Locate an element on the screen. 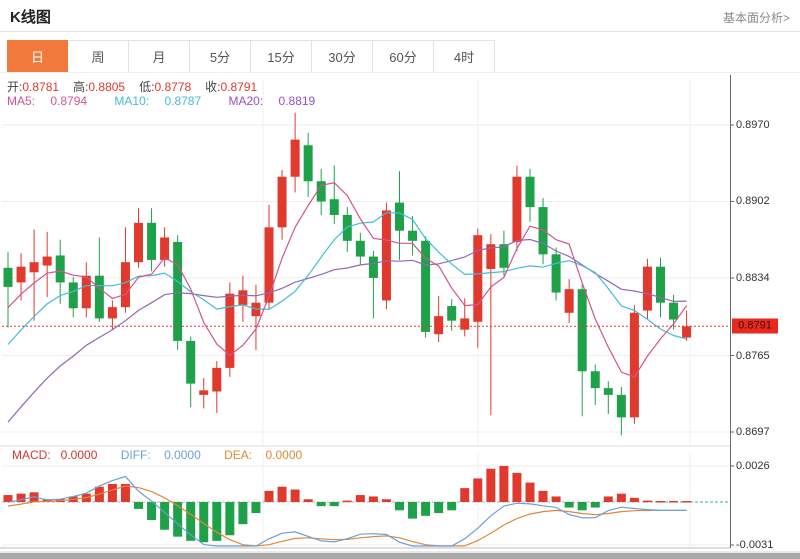 This screenshot has width=800, height=559. macd-value: 0.0000 is located at coordinates (79, 455).